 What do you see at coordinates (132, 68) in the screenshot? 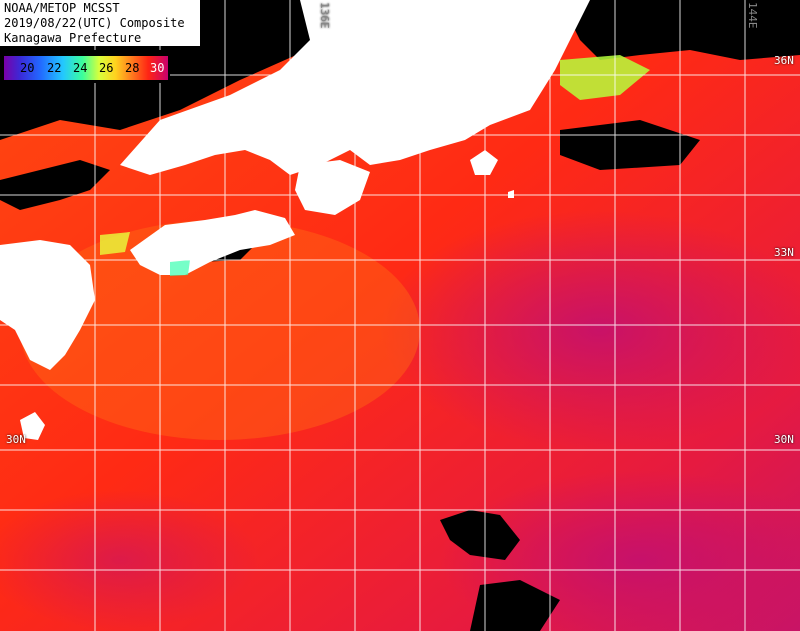
I see `legend-tick-28: 28` at bounding box center [132, 68].